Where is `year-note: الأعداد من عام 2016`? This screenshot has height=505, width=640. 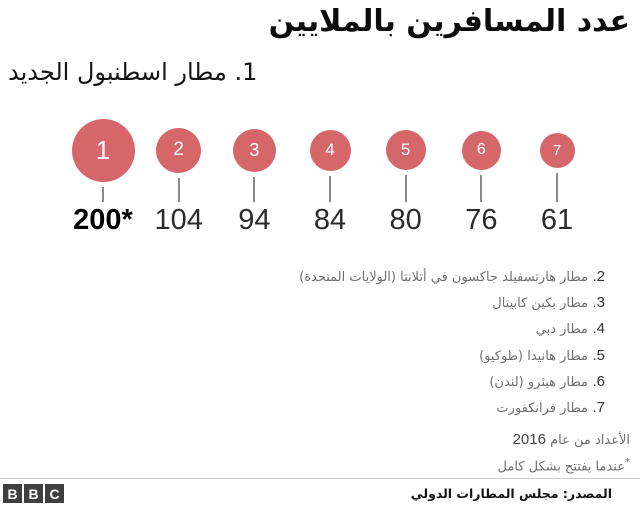 year-note: الأعداد من عام 2016 is located at coordinates (564, 440).